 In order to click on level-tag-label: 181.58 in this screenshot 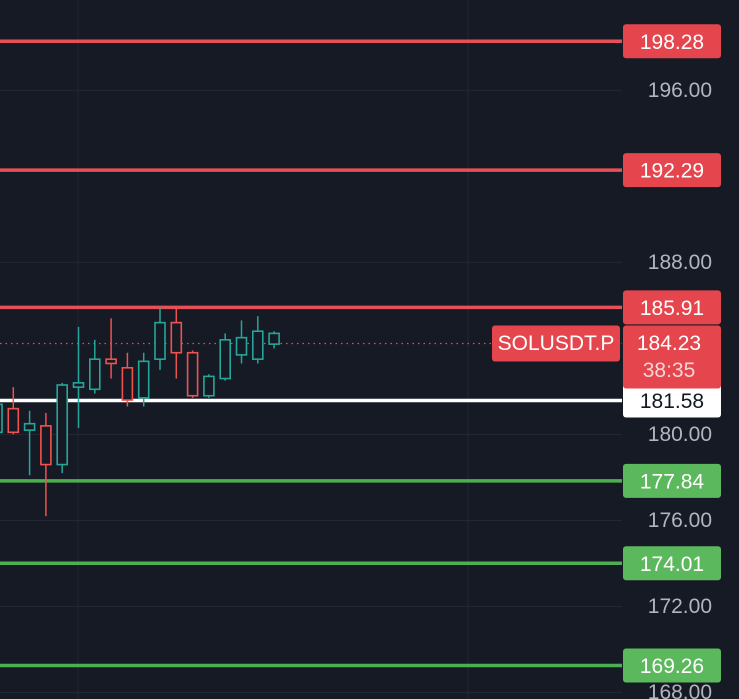, I will do `click(672, 401)`.